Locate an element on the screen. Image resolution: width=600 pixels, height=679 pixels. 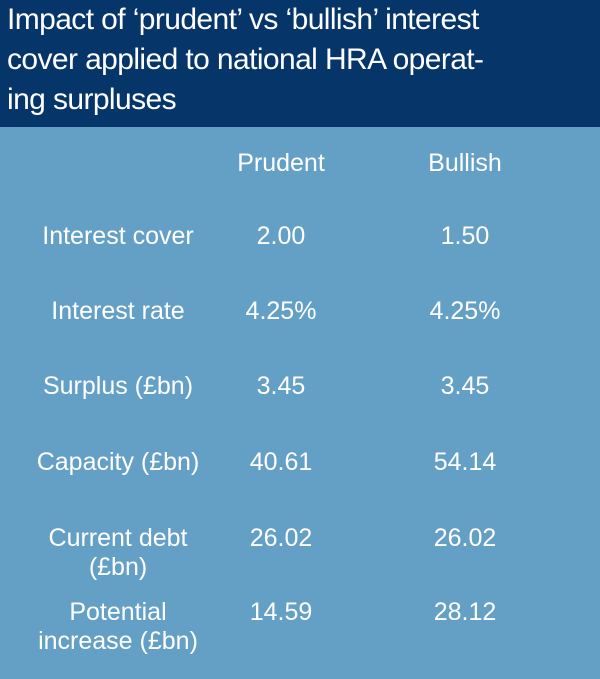
prudent-value: 14.59 is located at coordinates (281, 612).